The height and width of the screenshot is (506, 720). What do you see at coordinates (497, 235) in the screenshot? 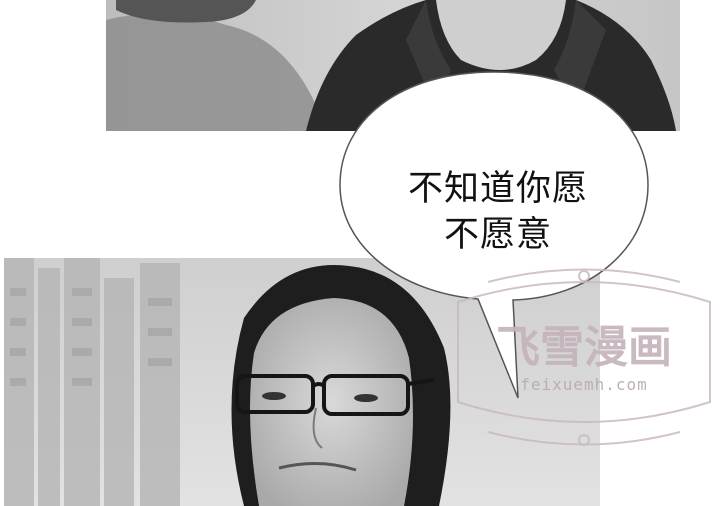
I see `speech-line-2: 不愿意` at bounding box center [497, 235].